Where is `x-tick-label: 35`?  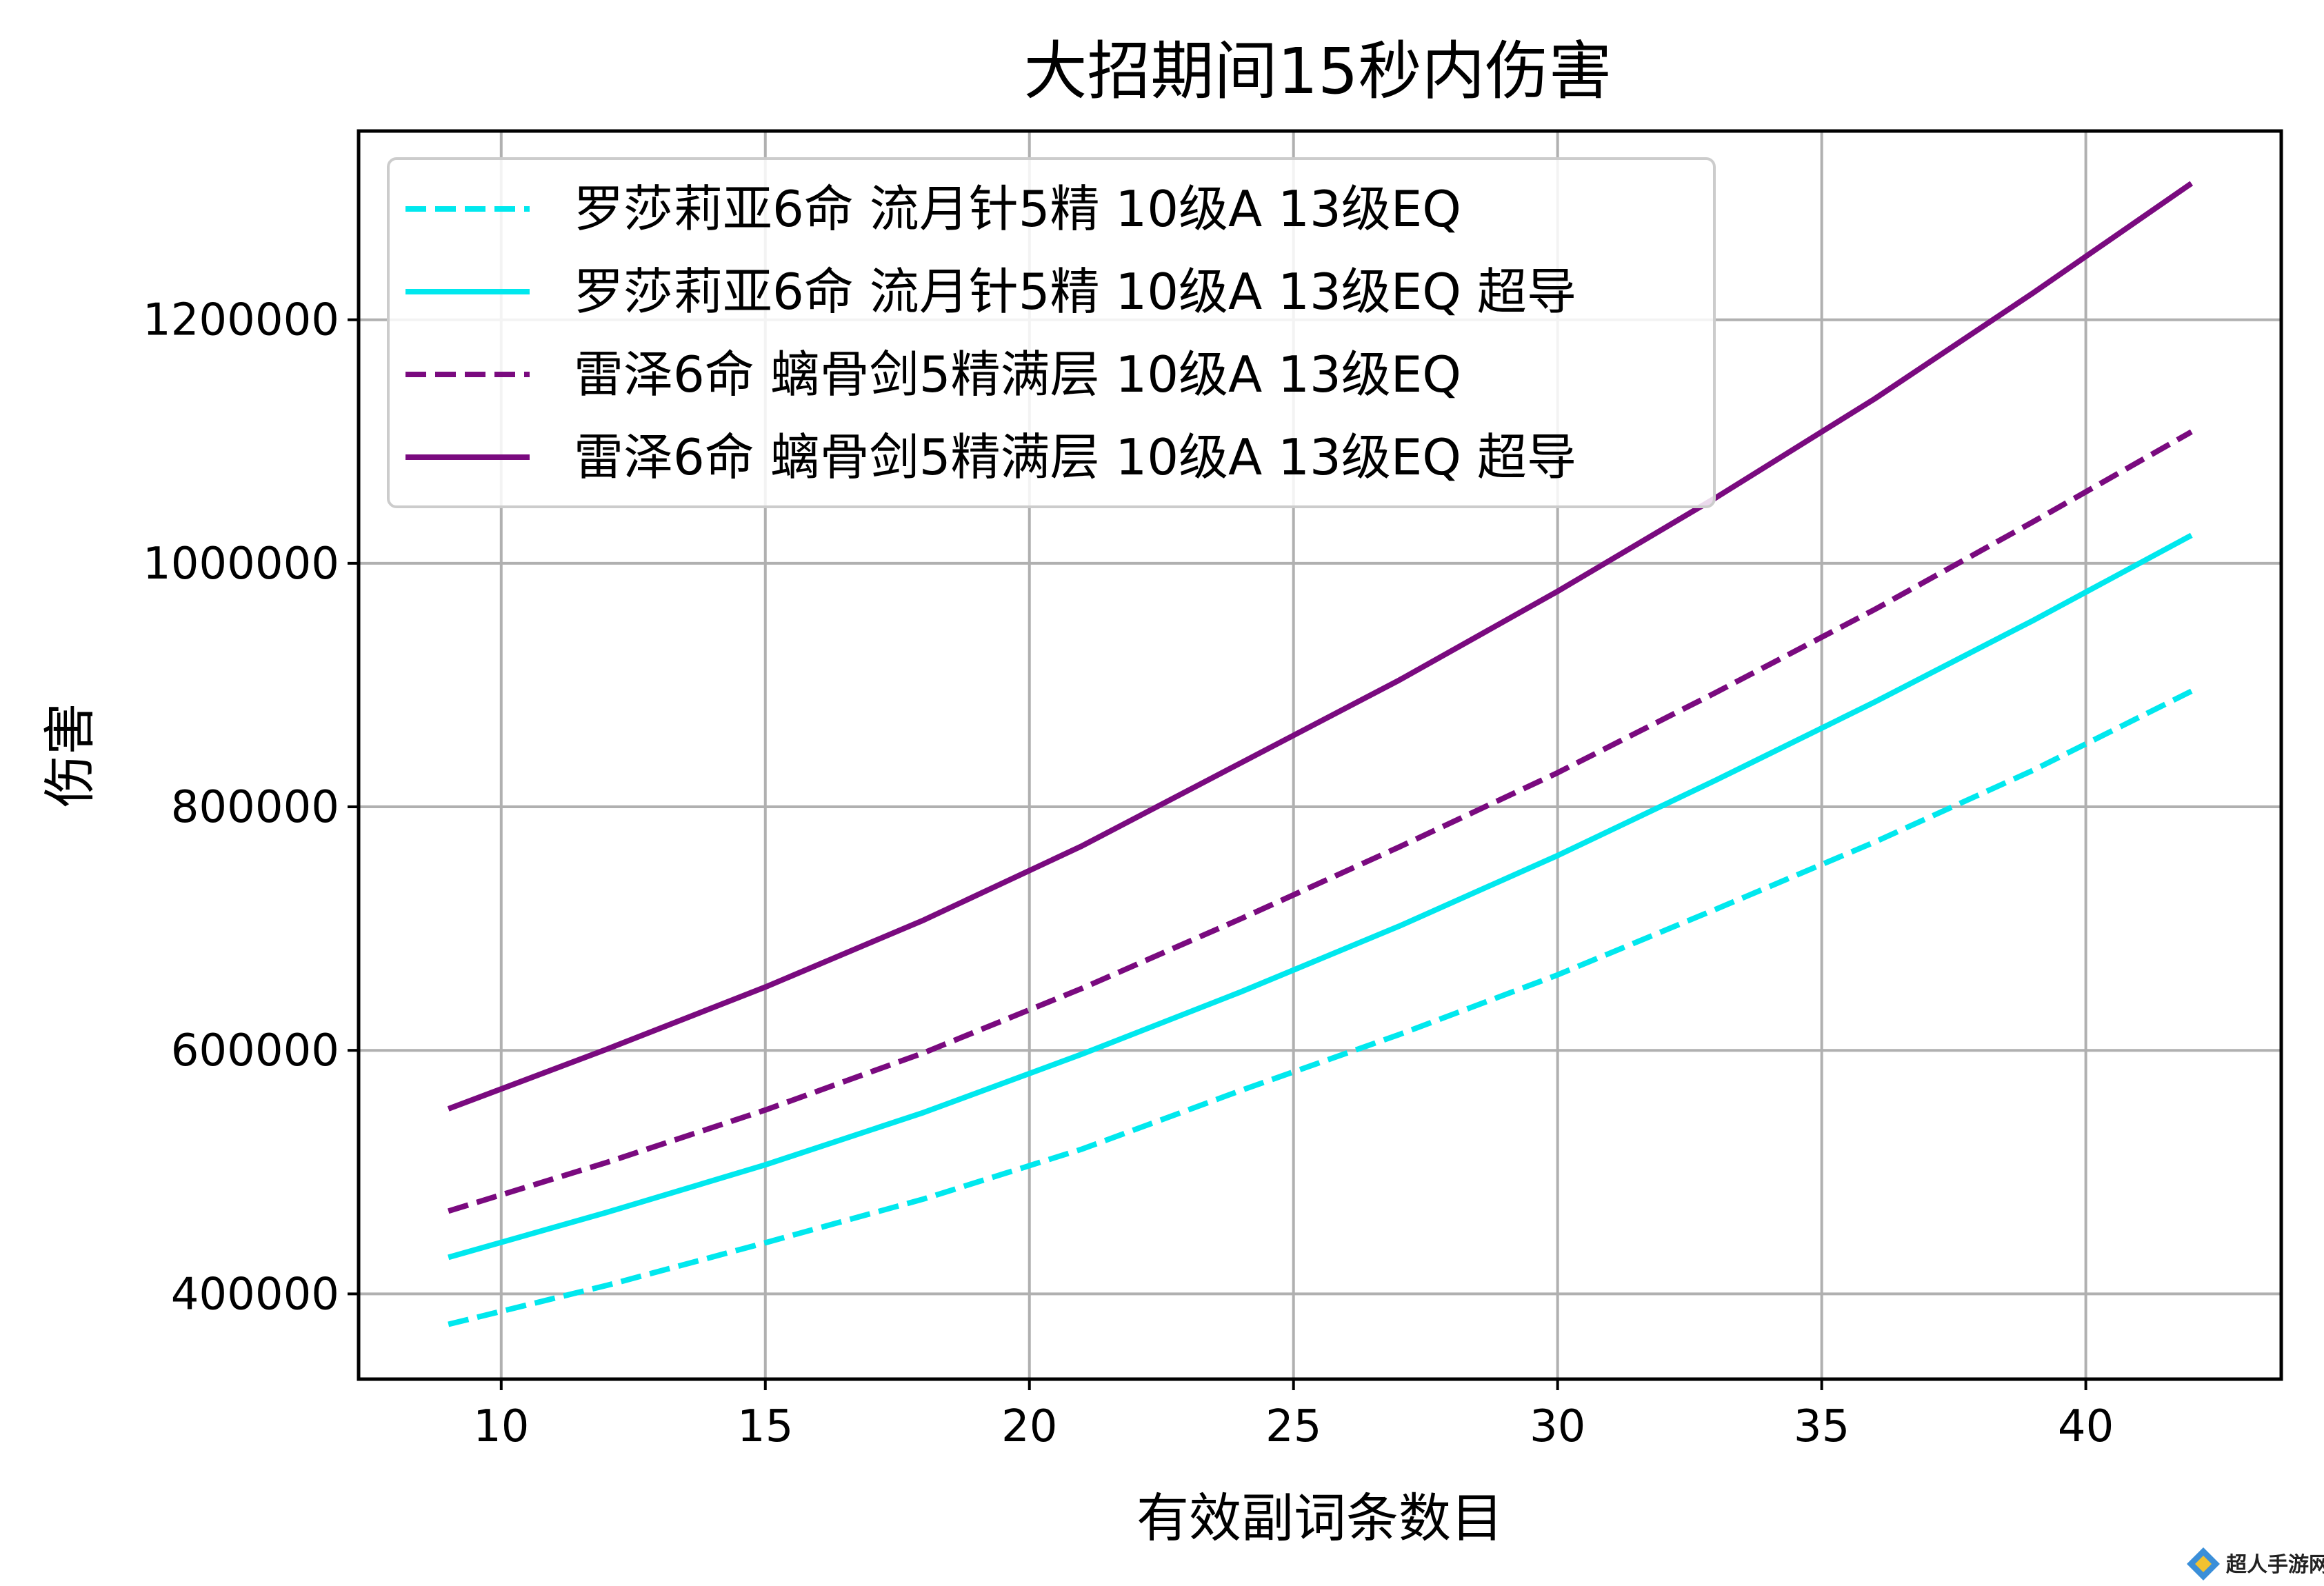 x-tick-label: 35 is located at coordinates (1822, 1426).